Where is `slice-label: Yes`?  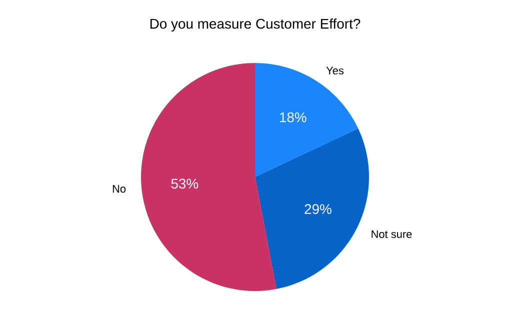 slice-label: Yes is located at coordinates (335, 70).